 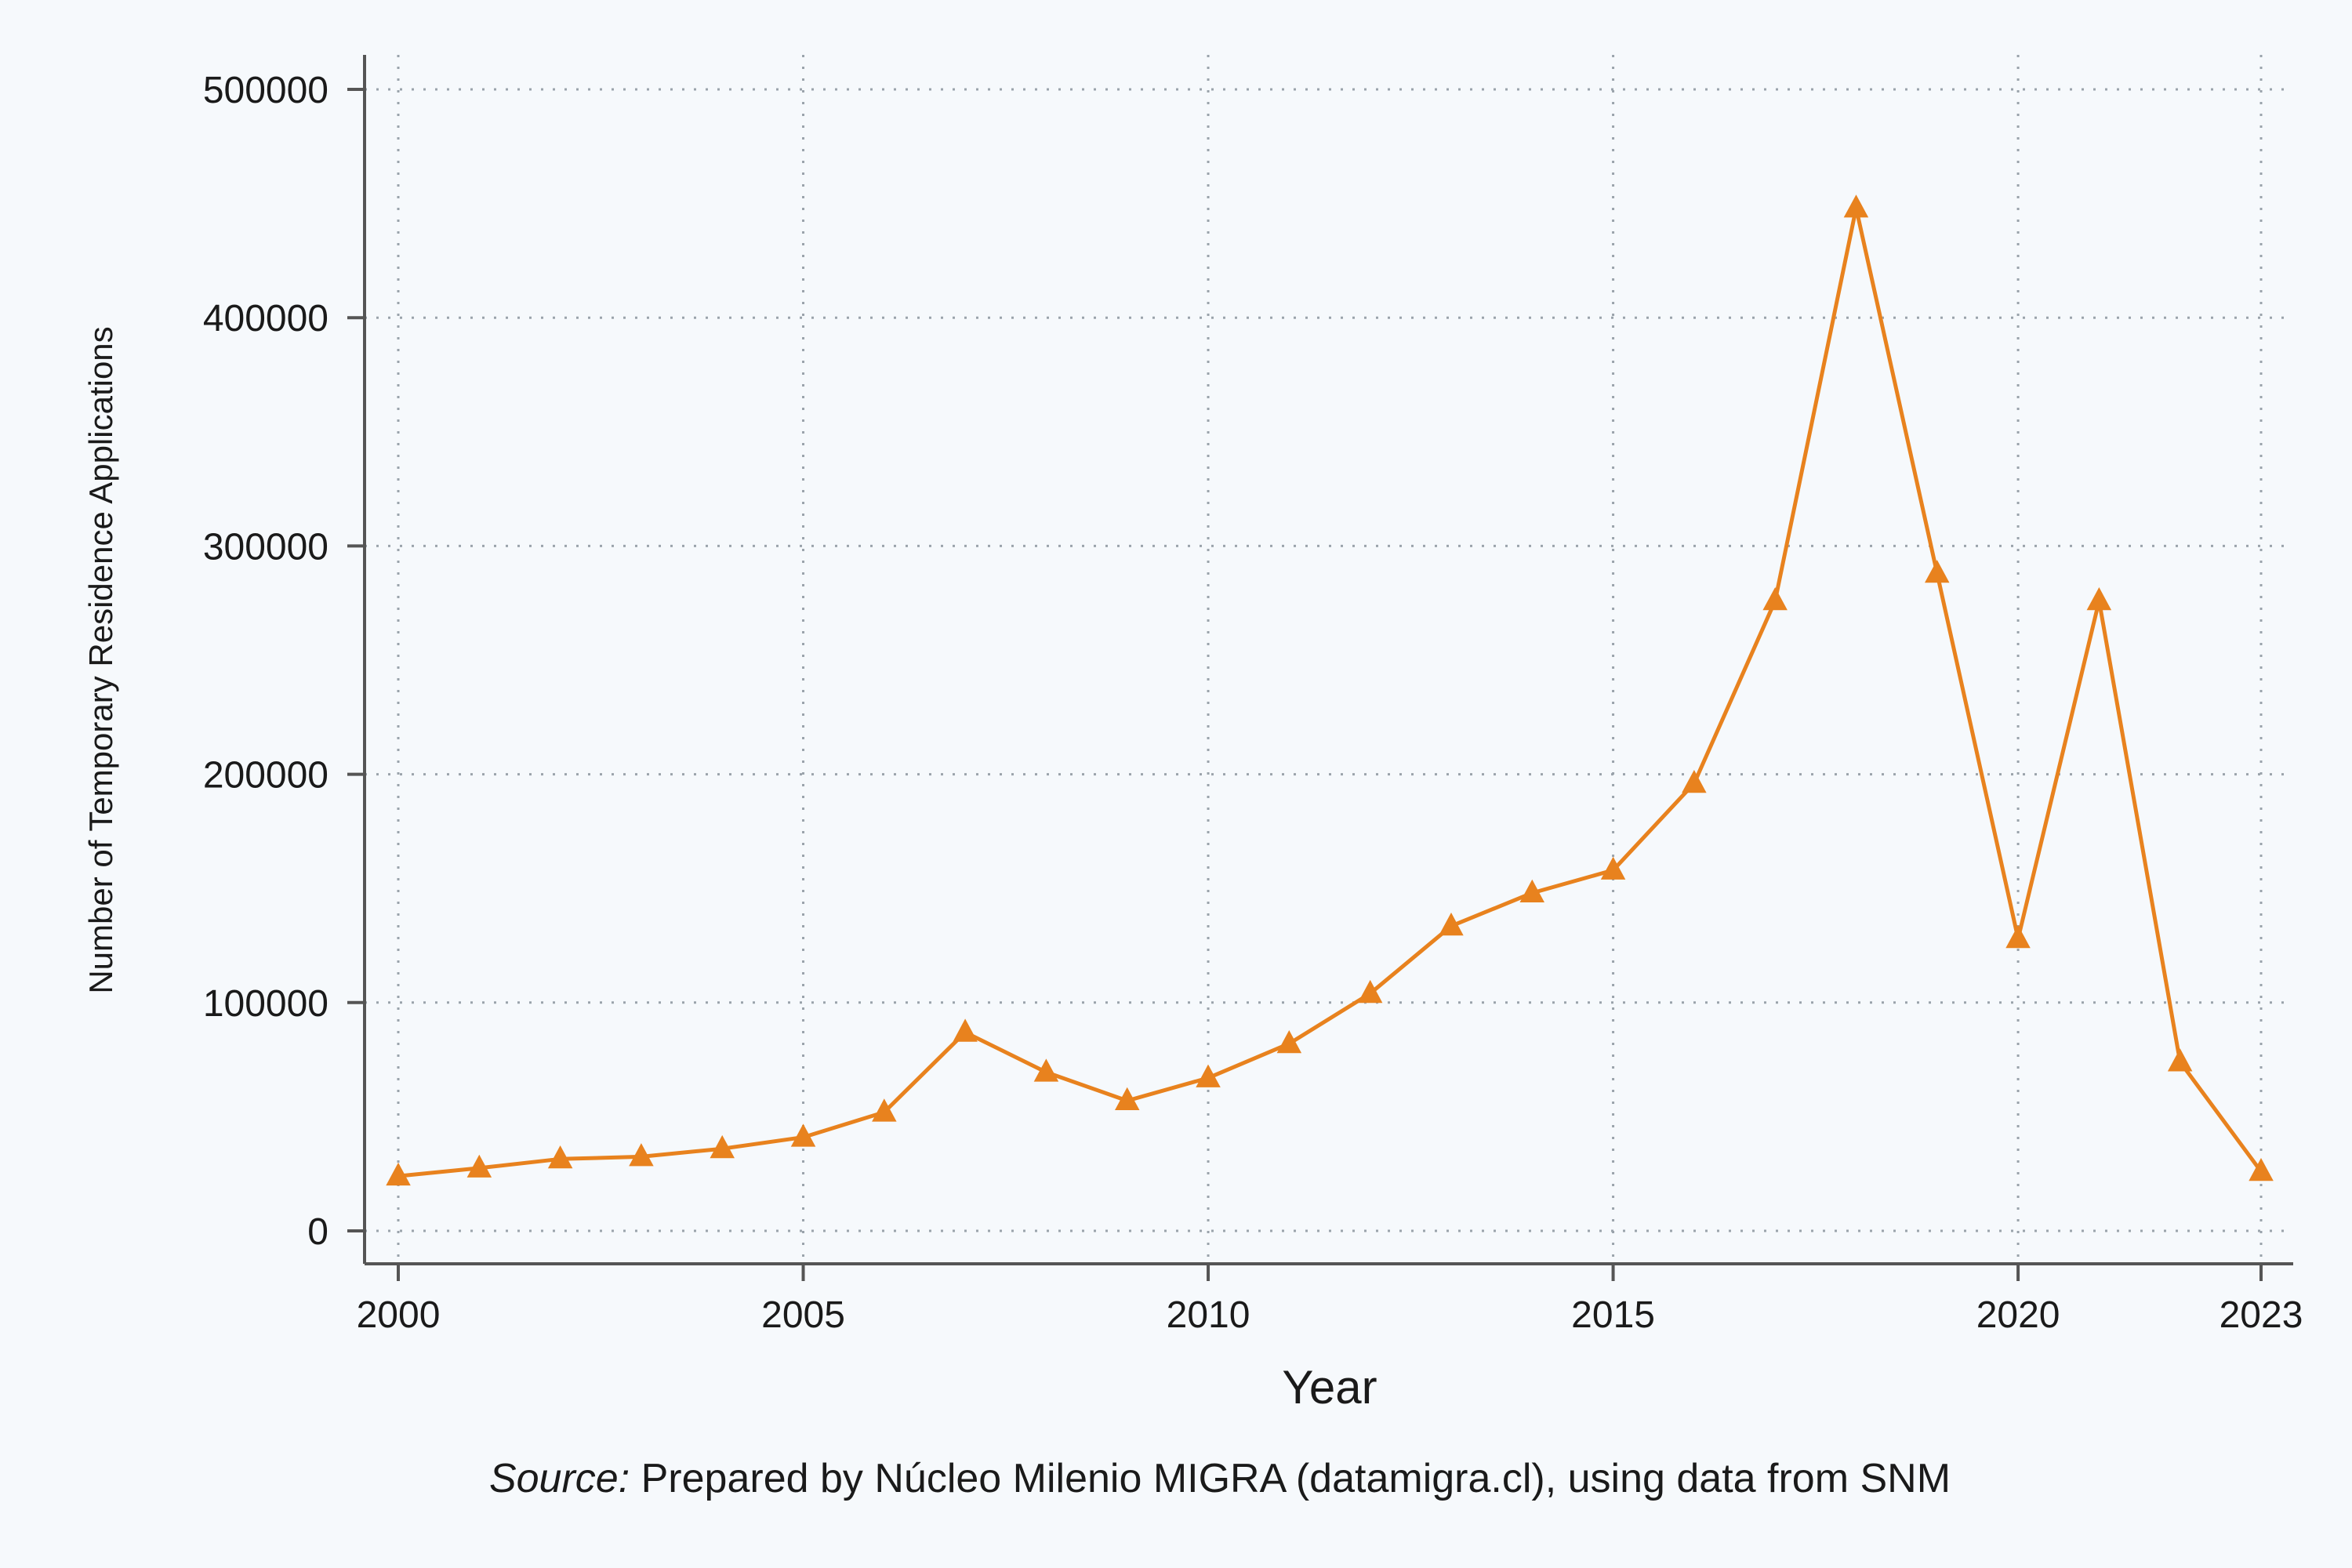 What do you see at coordinates (1208, 1315) in the screenshot?
I see `x-tick-label: 2010` at bounding box center [1208, 1315].